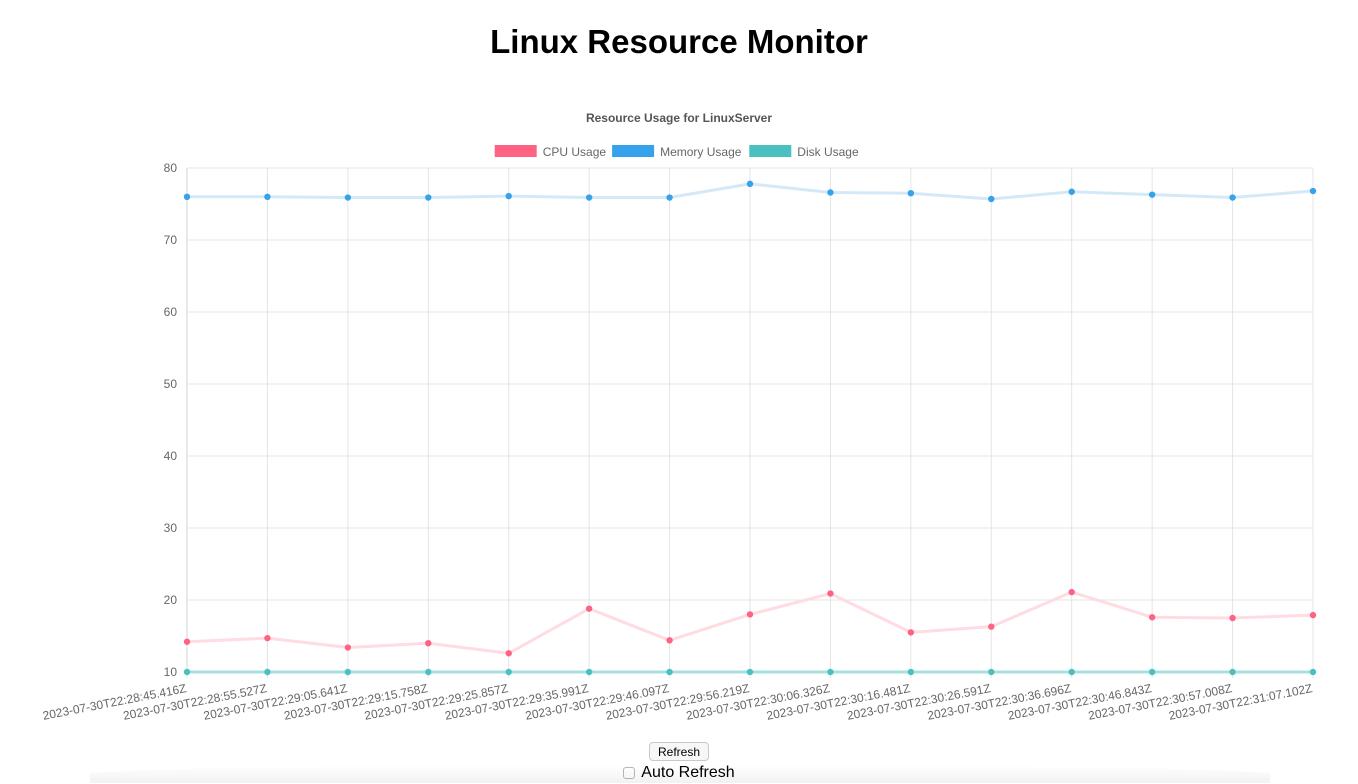  I want to click on chart-title: Resource Usage for LinuxServer, so click(679, 118).